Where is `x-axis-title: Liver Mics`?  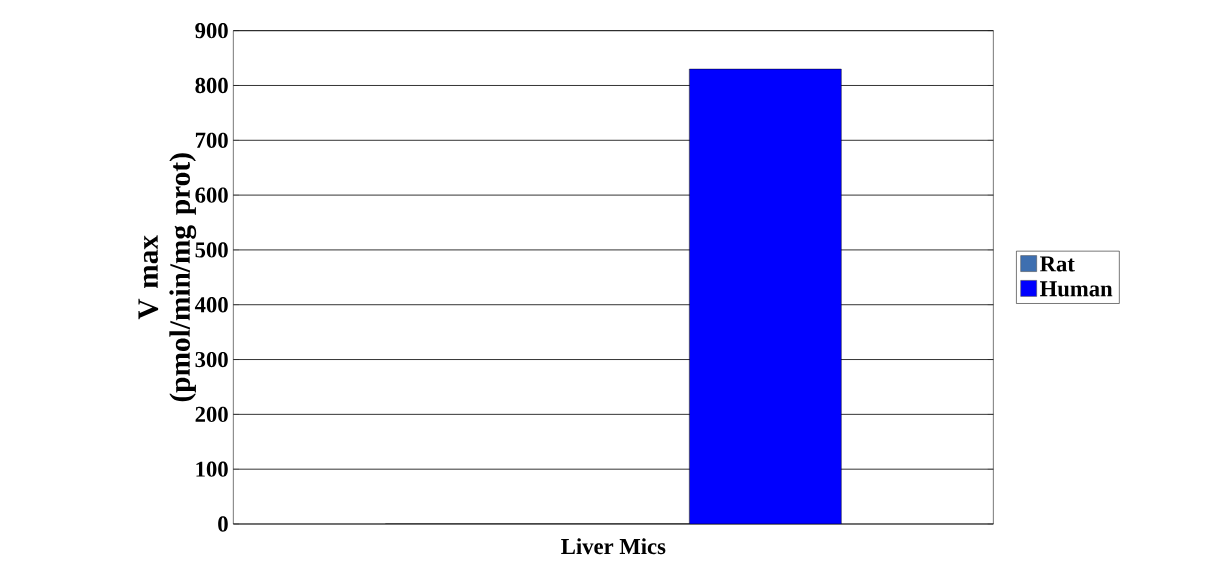
x-axis-title: Liver Mics is located at coordinates (613, 546).